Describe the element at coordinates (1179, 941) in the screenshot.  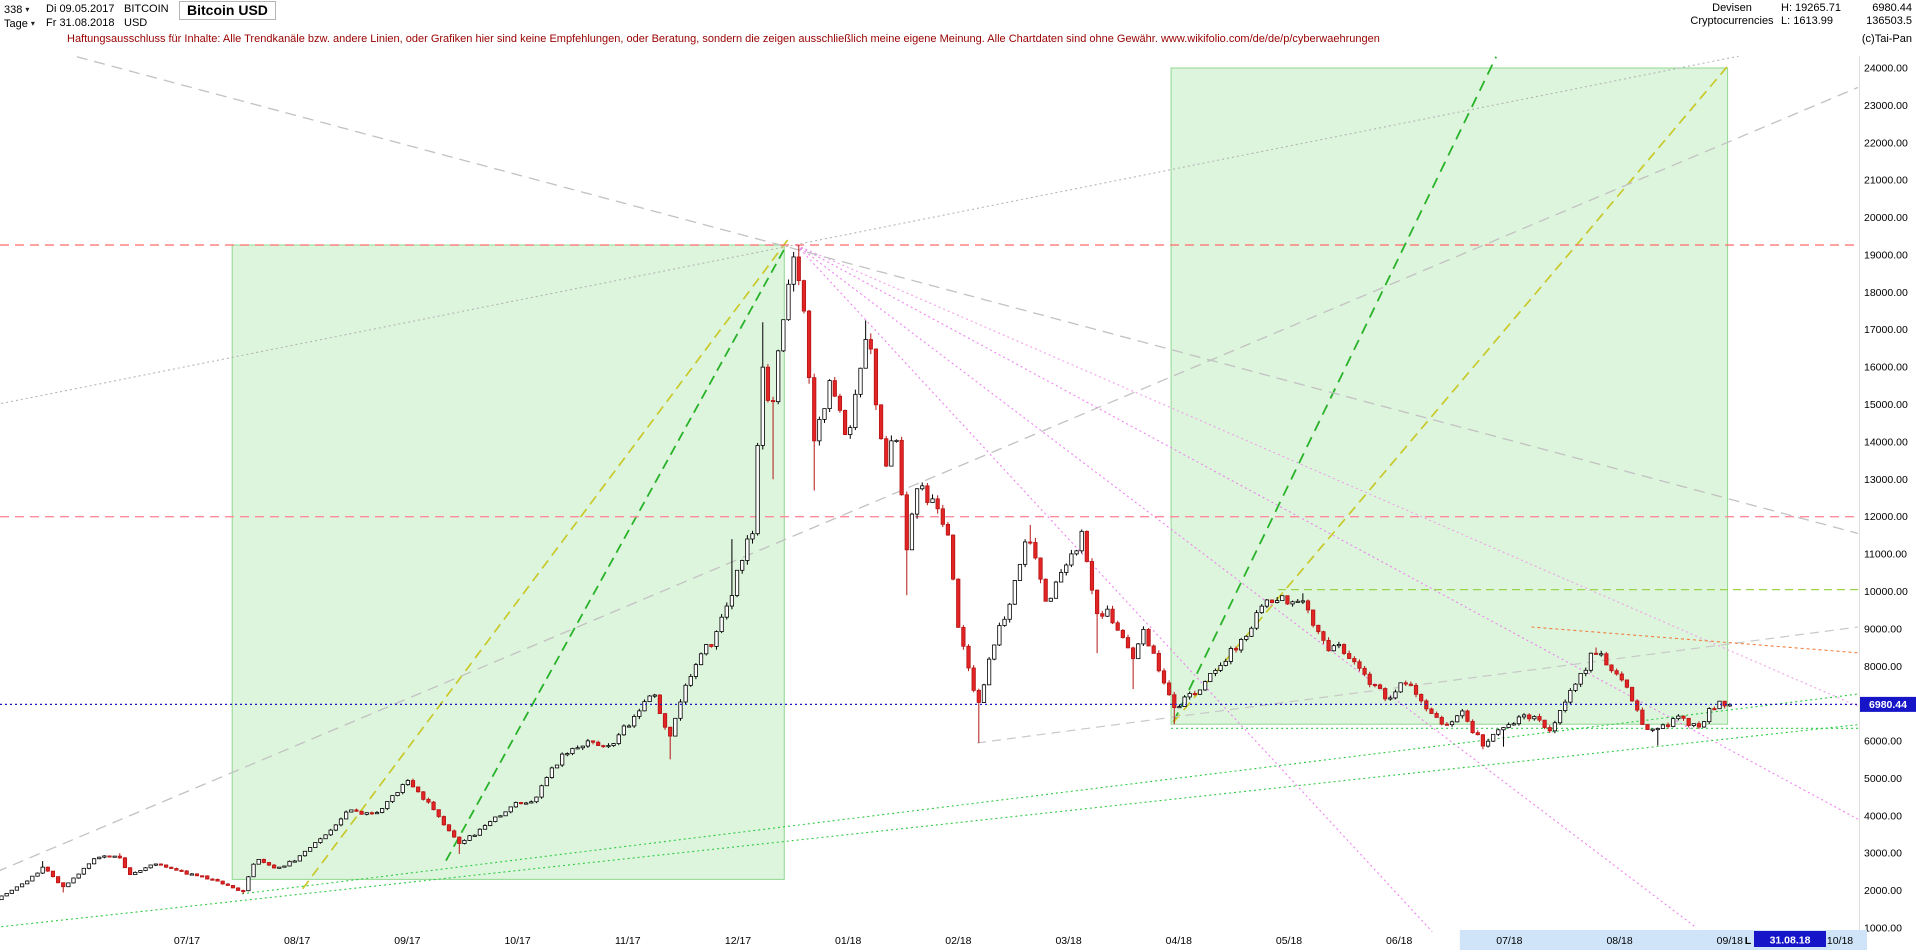
I see `time-axis-label: 04/18` at that location.